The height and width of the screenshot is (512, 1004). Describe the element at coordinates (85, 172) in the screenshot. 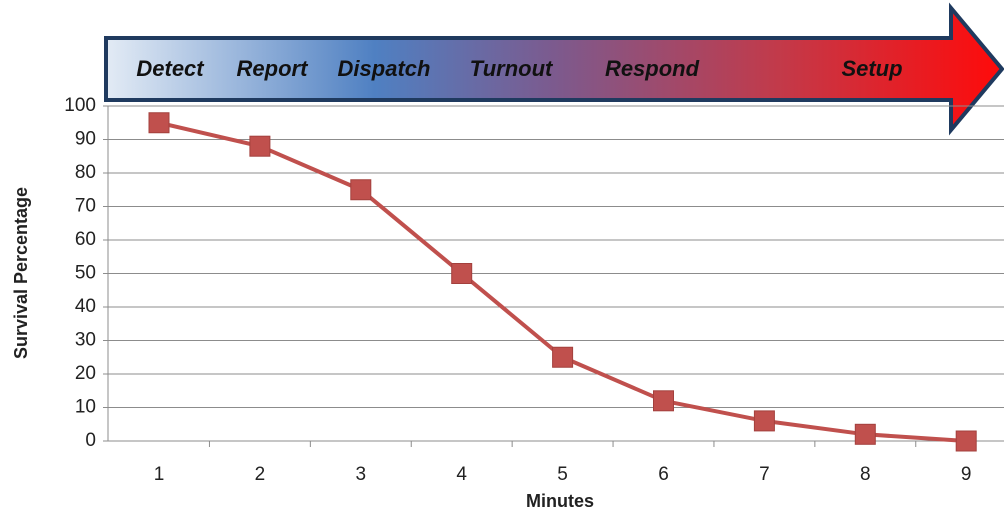

I see `y-tick-label: 80` at that location.